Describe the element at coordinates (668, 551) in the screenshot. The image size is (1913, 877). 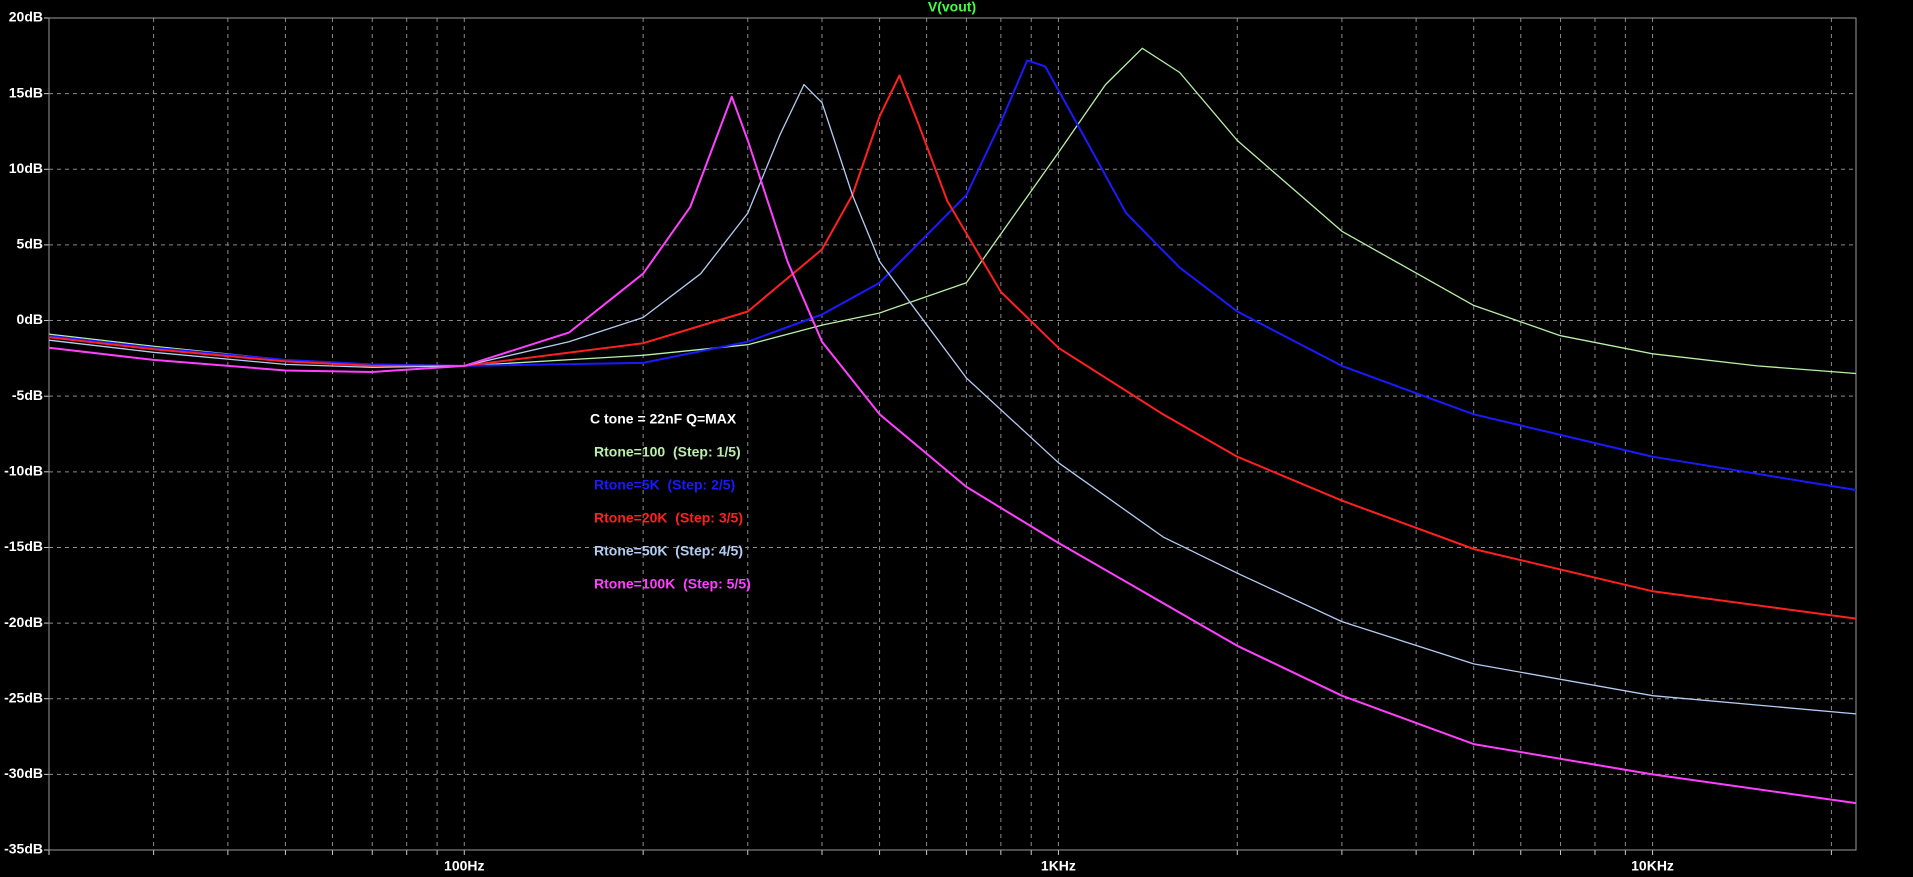
I see `legend-entry: Rtone=50K (Step: 4/5)` at that location.